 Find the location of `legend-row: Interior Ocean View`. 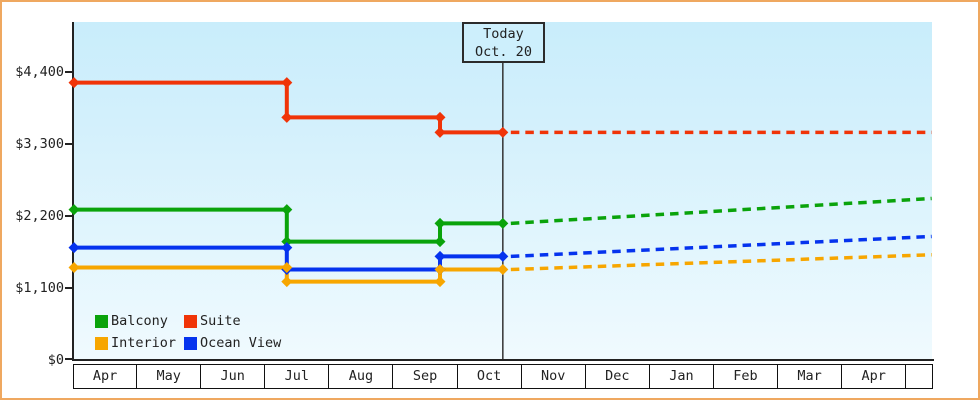

legend-row: Interior Ocean View is located at coordinates (188, 343).